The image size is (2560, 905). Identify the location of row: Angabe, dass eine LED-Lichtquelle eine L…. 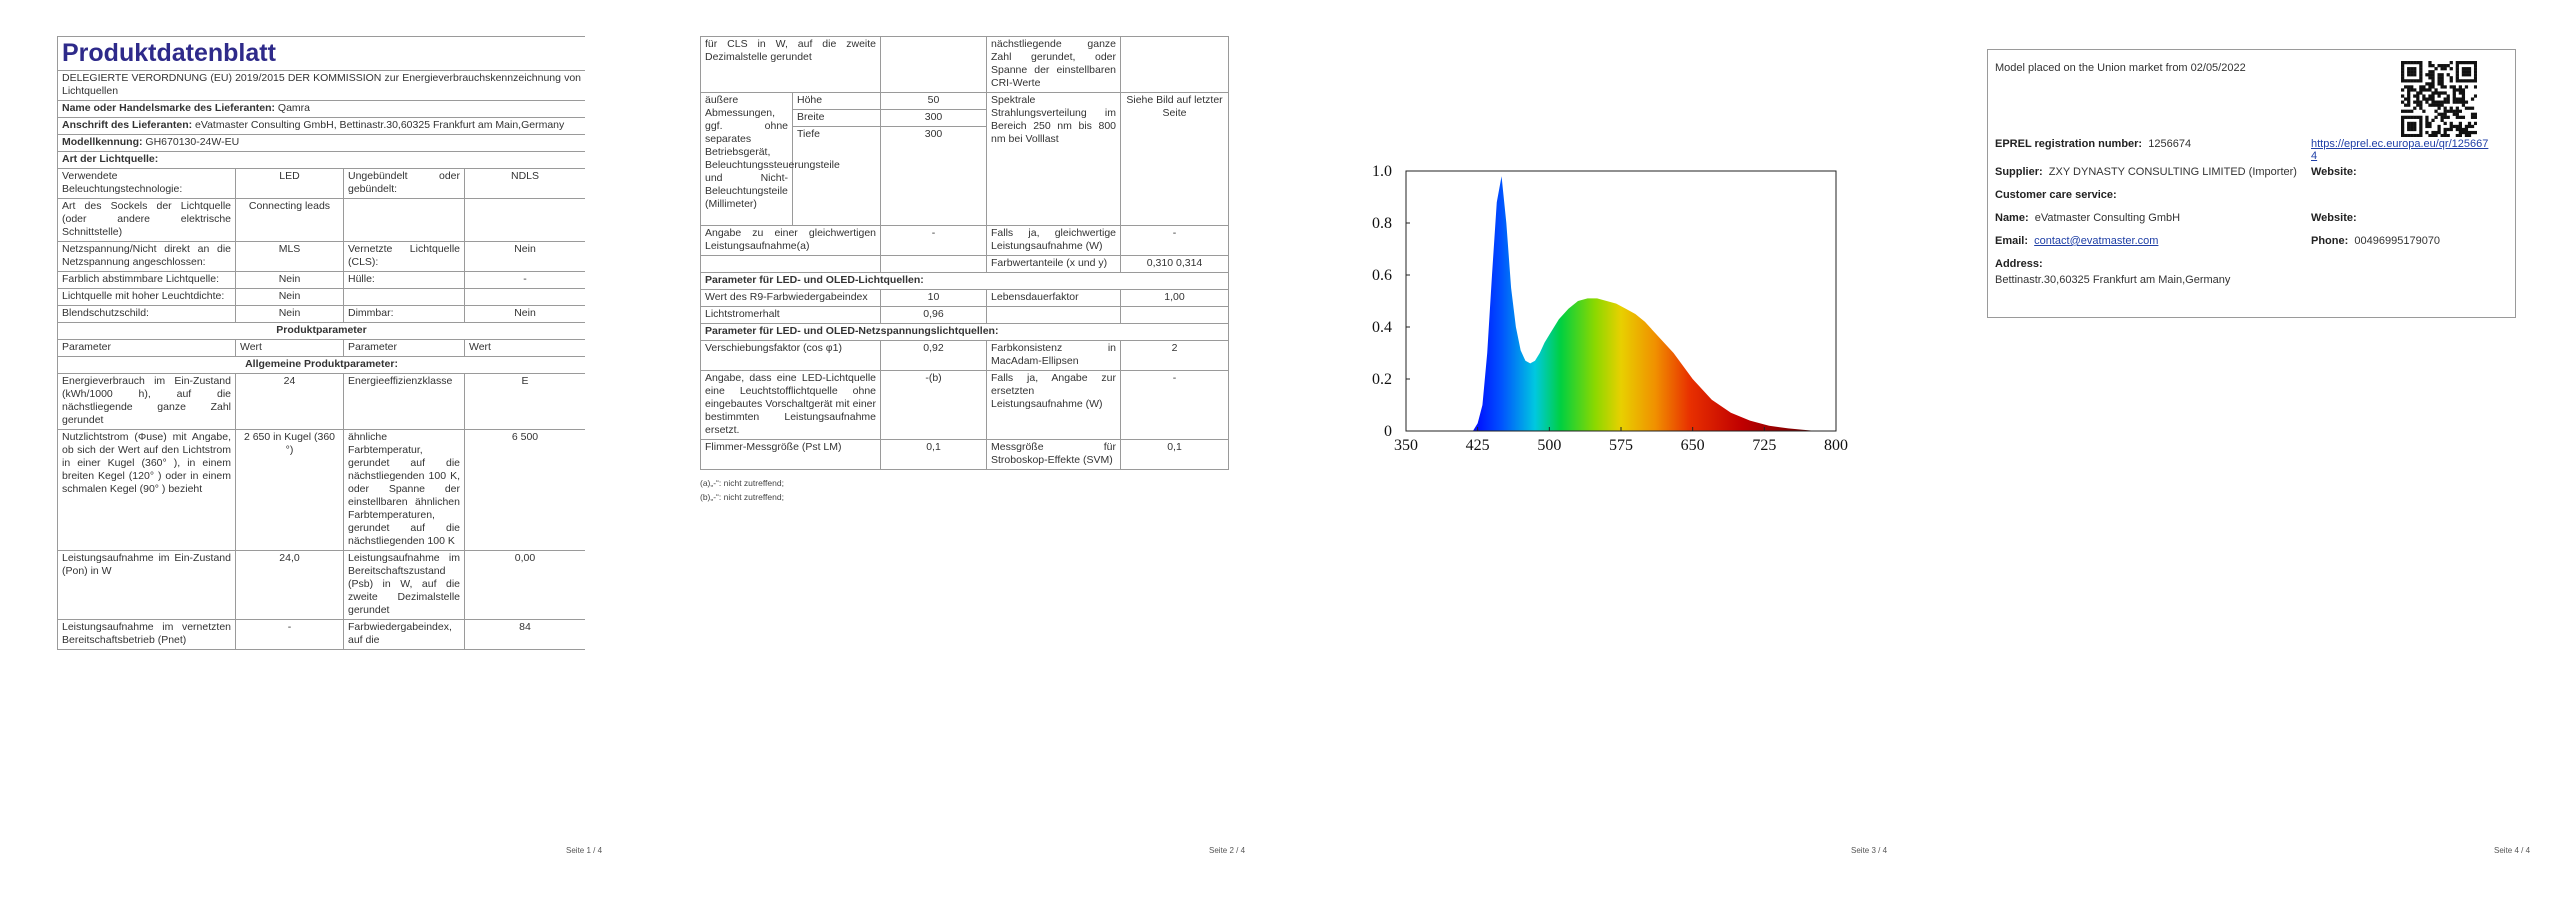
(964, 405).